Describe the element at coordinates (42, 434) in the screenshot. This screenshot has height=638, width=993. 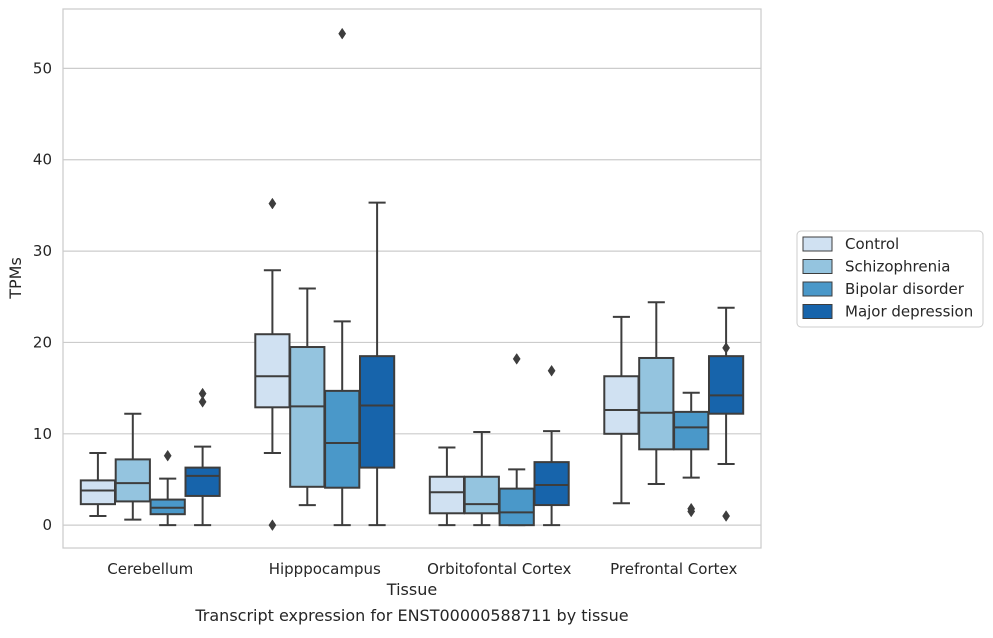
I see `y-tick-label: 10` at that location.